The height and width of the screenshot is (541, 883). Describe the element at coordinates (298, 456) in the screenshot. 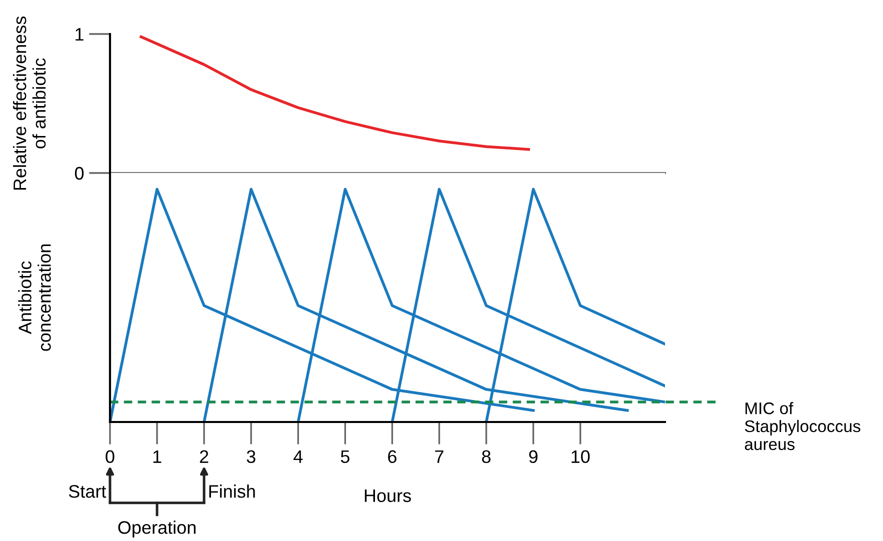

I see `x-tick-label: 4` at that location.